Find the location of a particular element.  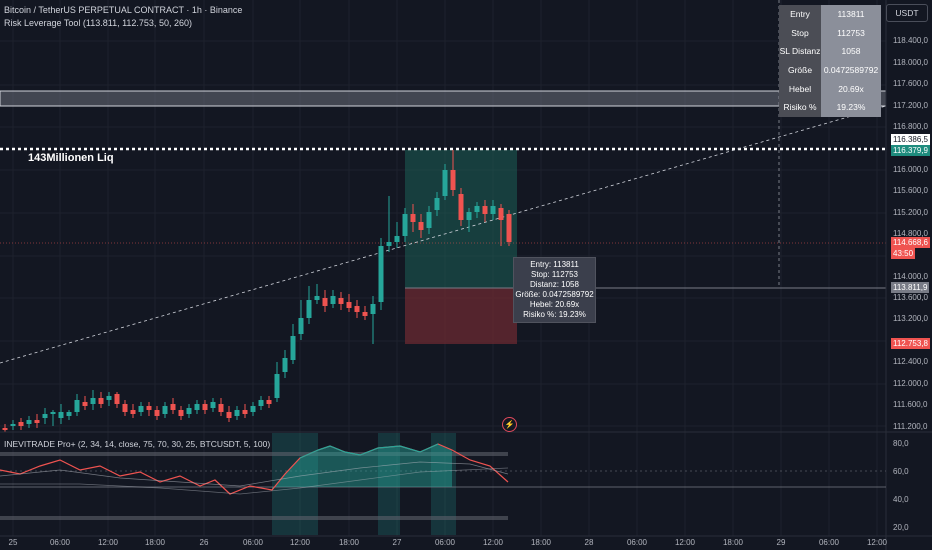

price-tick: 118.000,0 is located at coordinates (910, 62).